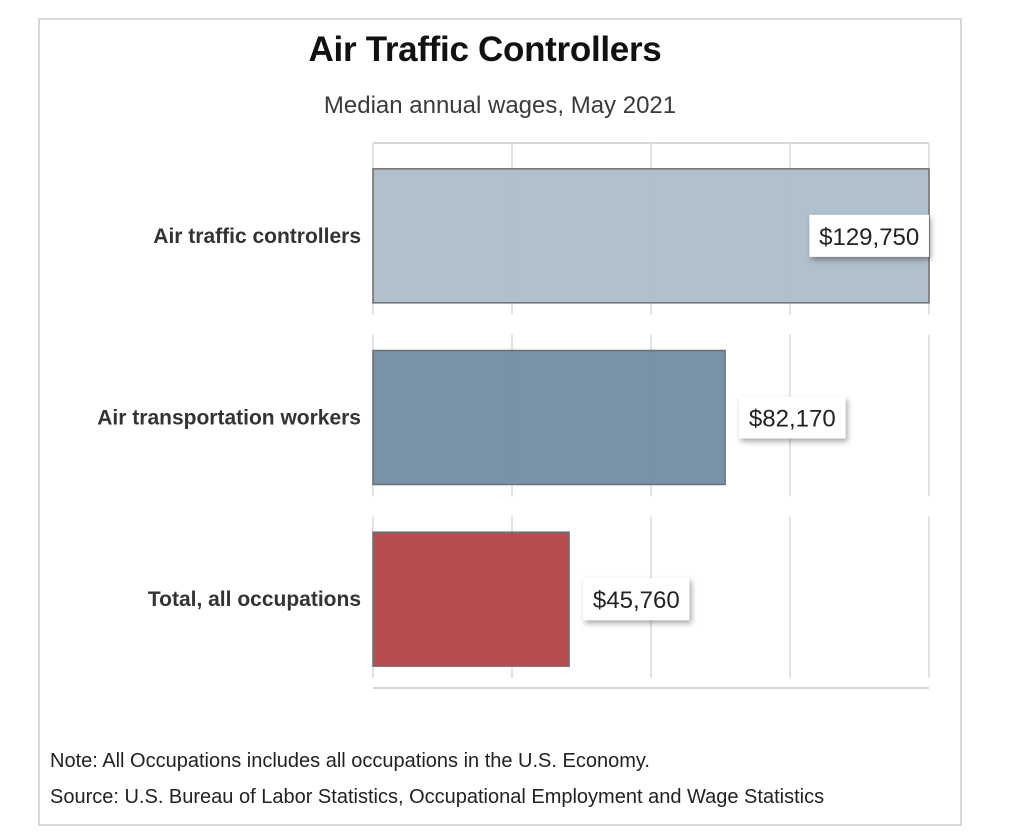 The width and height of the screenshot is (1023, 835). I want to click on value-label-box: $129,750, so click(869, 235).